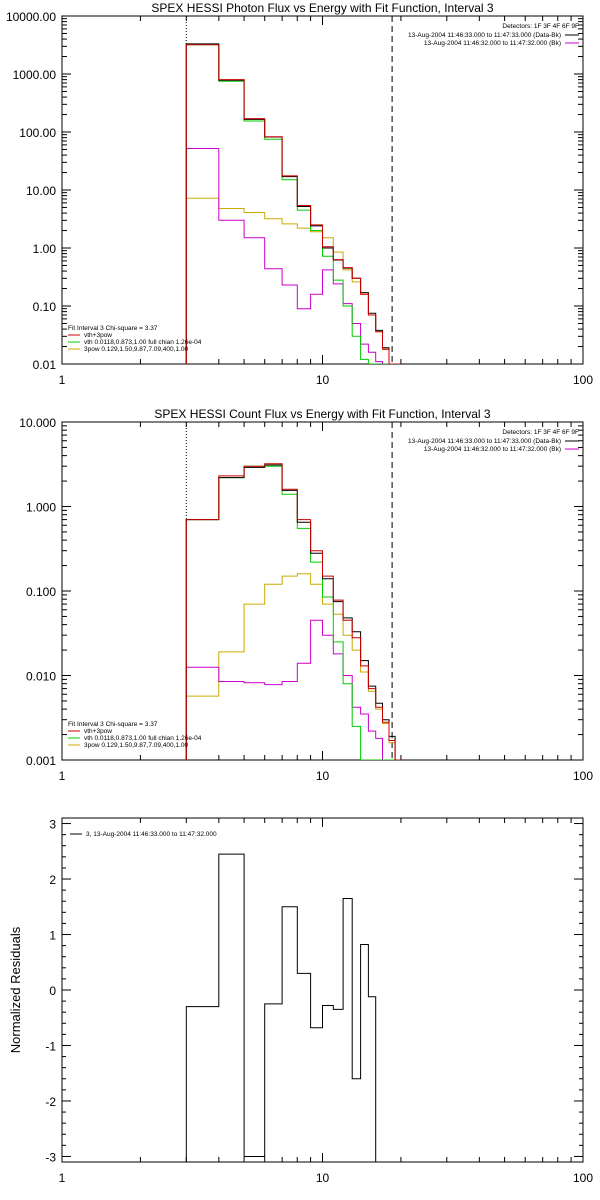 The height and width of the screenshot is (1200, 600). Describe the element at coordinates (52, 936) in the screenshot. I see `y-tick-label: 1` at that location.